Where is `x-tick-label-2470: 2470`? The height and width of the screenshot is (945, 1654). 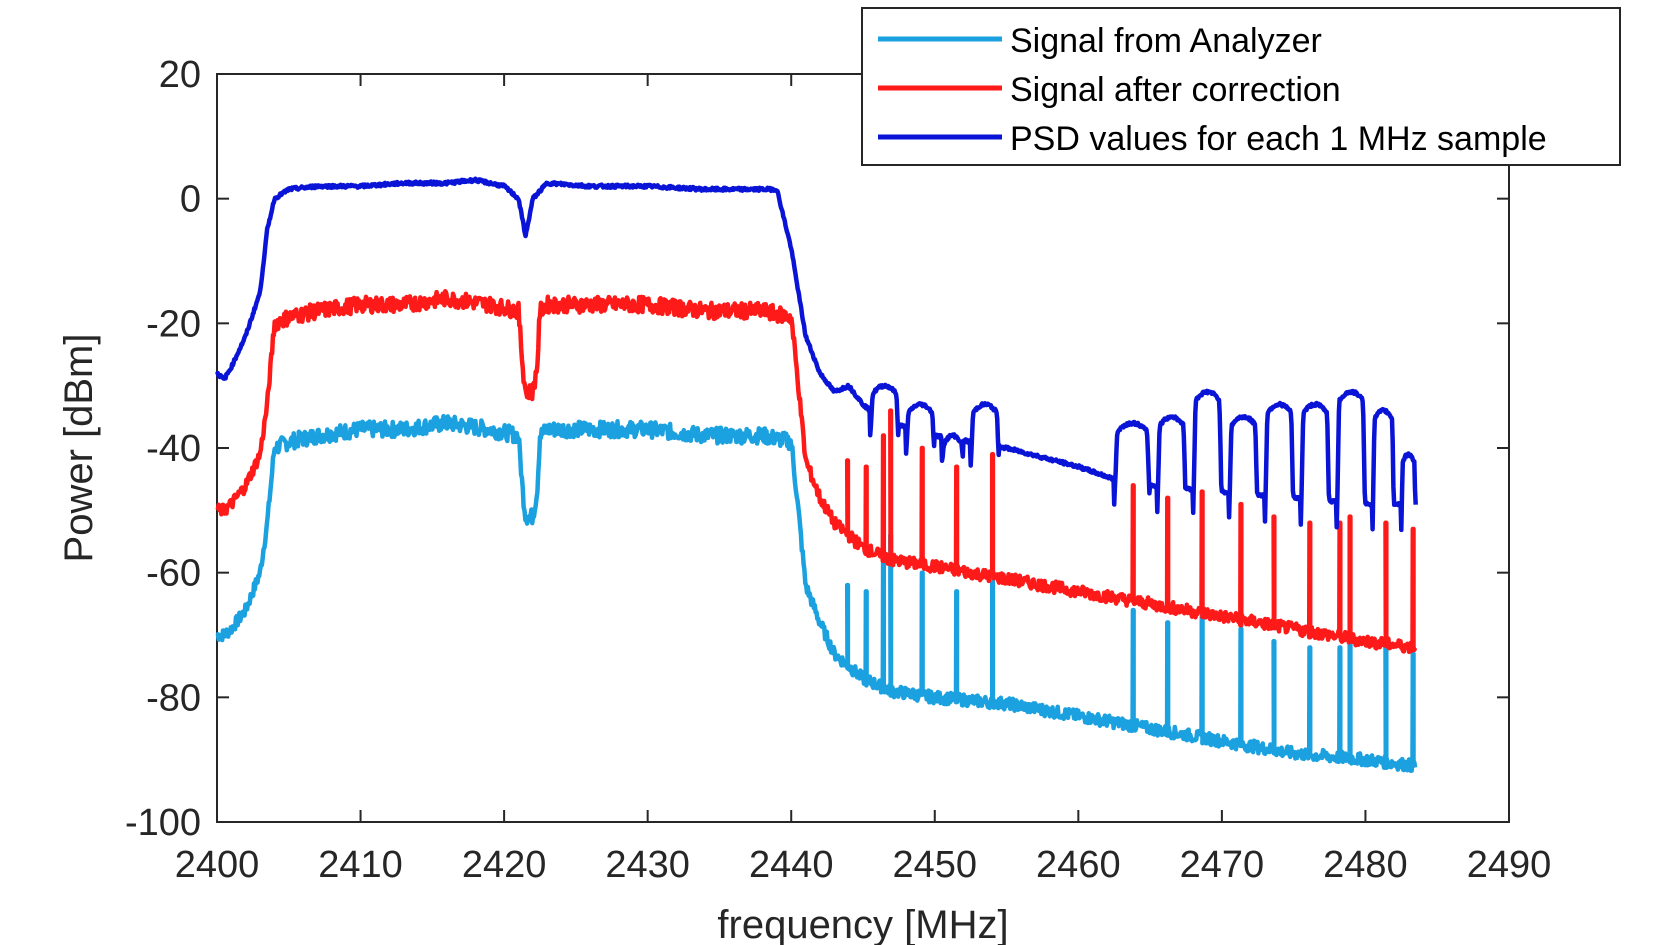
x-tick-label-2470: 2470 is located at coordinates (1222, 865).